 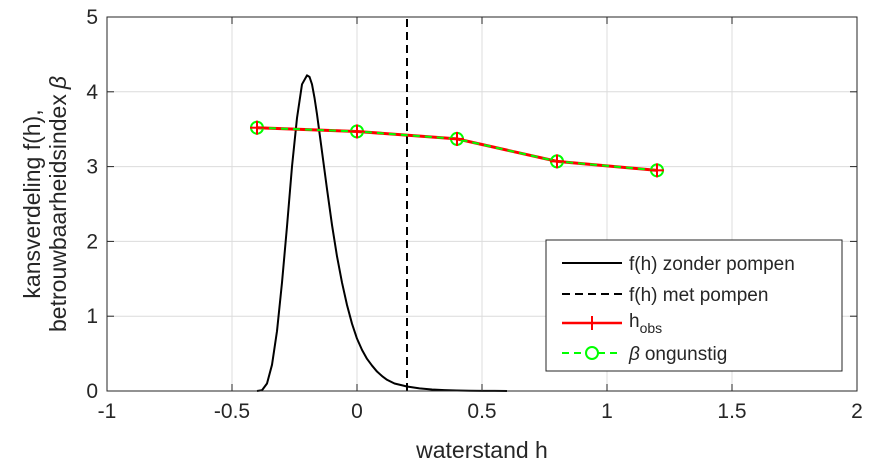 I want to click on x-tick-label: 0.5, so click(x=481, y=411).